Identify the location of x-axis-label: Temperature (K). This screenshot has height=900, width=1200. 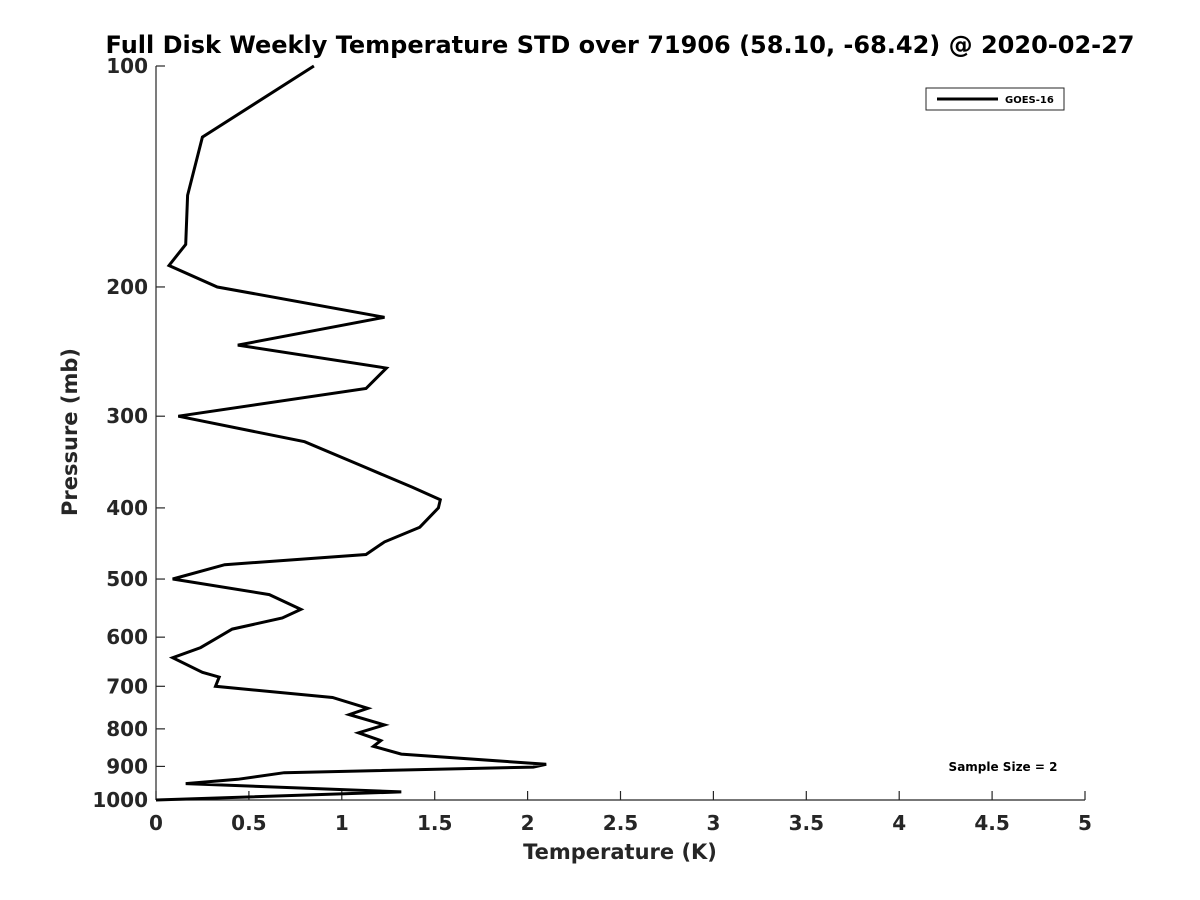
(620, 852).